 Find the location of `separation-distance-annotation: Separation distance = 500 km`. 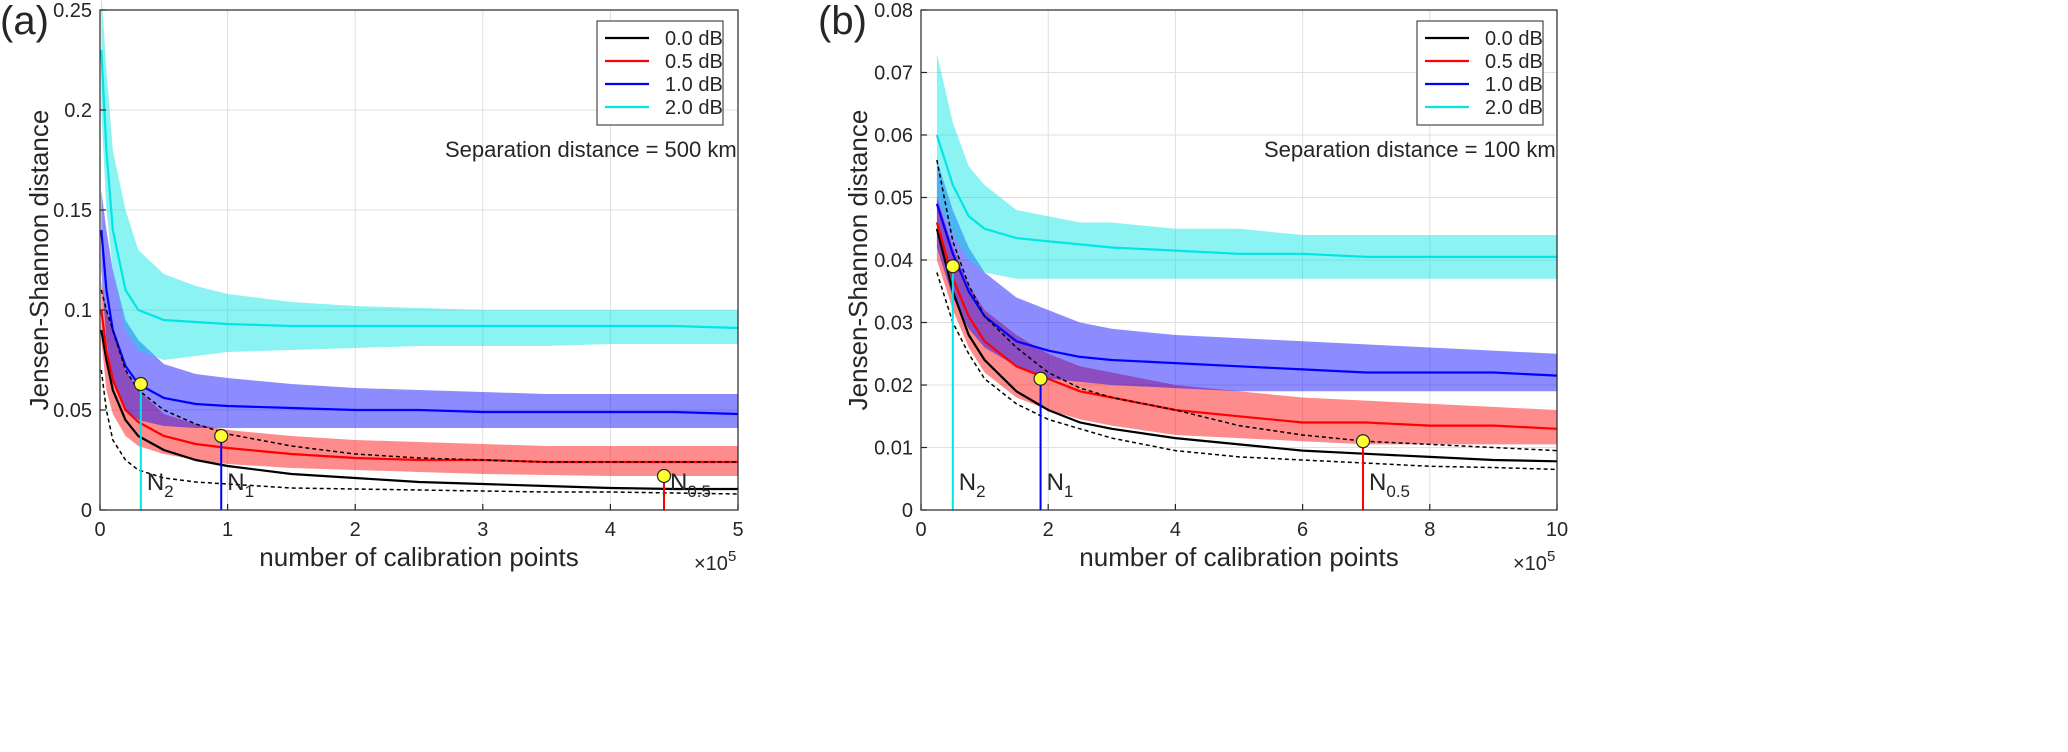

separation-distance-annotation: Separation distance = 500 km is located at coordinates (591, 149).